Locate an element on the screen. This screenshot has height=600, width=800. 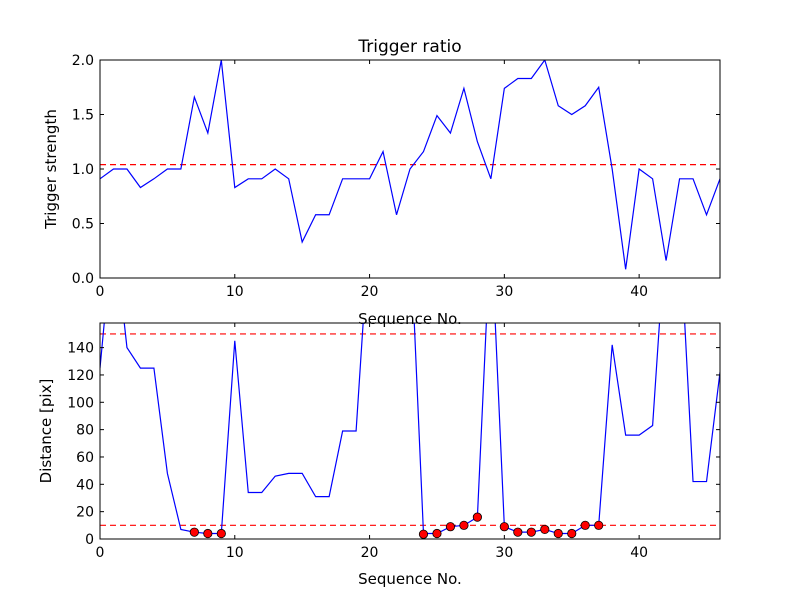
top-x-tick-label: 20 is located at coordinates (370, 292).